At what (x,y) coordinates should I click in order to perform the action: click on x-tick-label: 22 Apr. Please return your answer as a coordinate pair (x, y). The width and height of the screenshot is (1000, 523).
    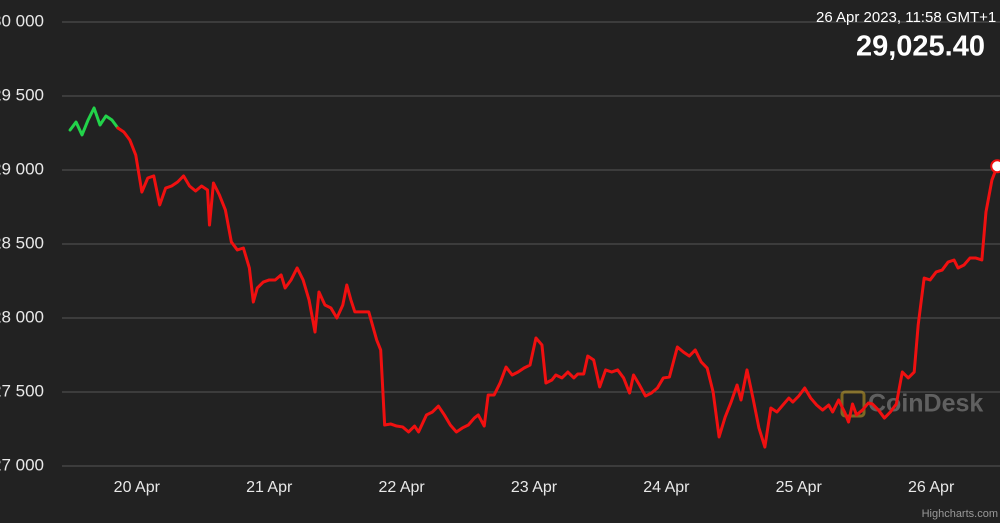
    Looking at the image, I should click on (401, 487).